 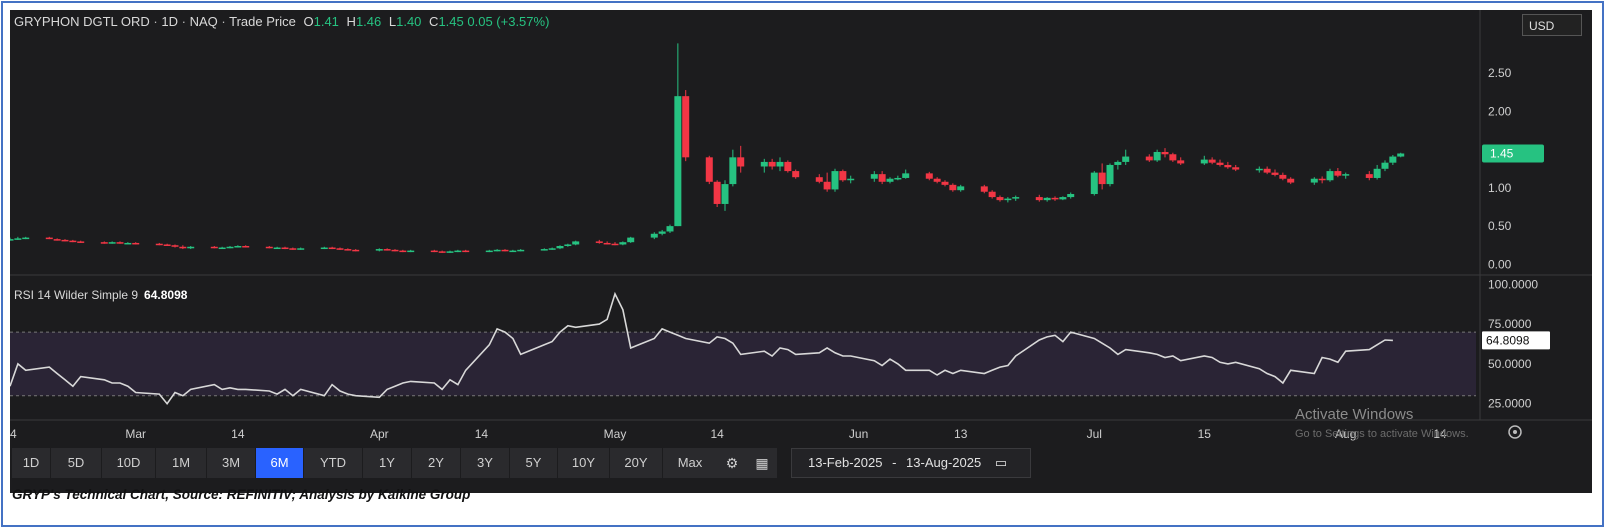 I want to click on calendar-icon: ▭, so click(x=1001, y=462).